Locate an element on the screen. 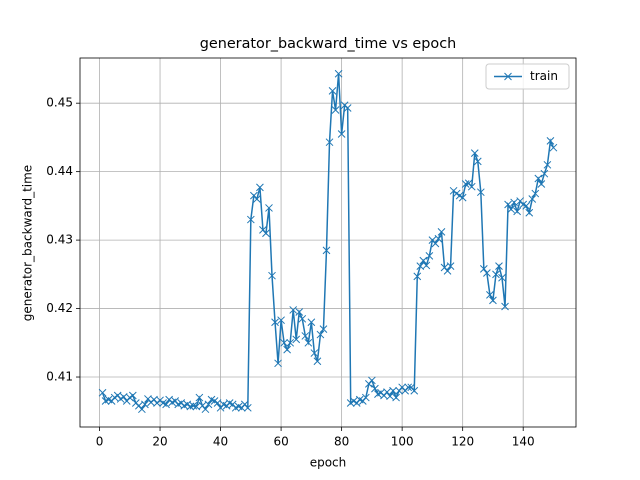 Image resolution: width=640 pixels, height=480 pixels. legend-marker is located at coordinates (508, 76).